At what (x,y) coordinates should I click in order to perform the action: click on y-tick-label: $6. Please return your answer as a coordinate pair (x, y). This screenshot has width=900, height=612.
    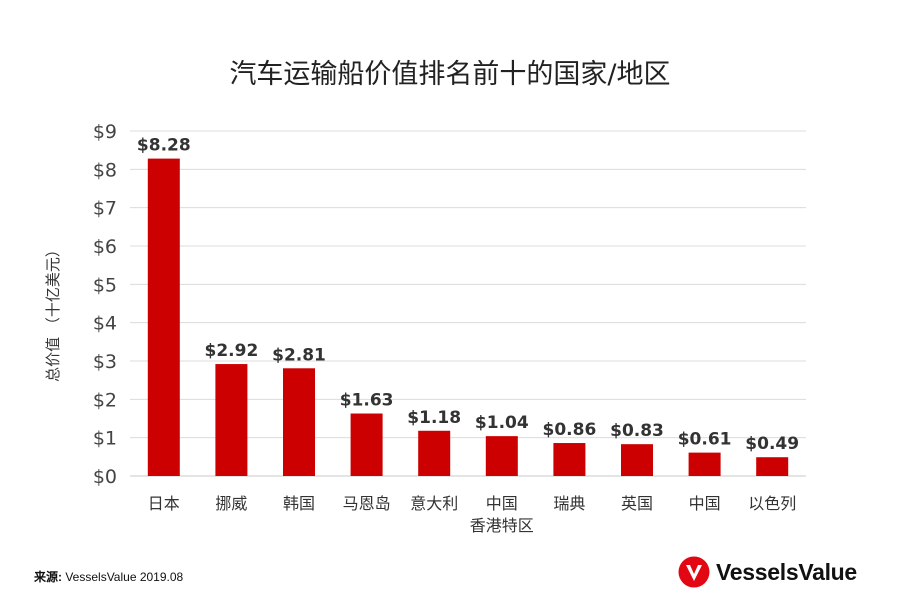
    Looking at the image, I should click on (105, 247).